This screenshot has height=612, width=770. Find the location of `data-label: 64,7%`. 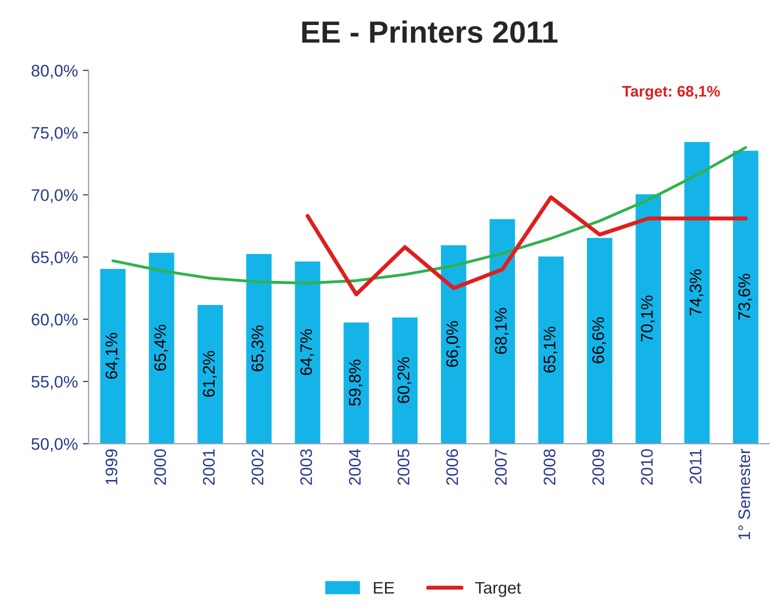

data-label: 64,7% is located at coordinates (307, 352).